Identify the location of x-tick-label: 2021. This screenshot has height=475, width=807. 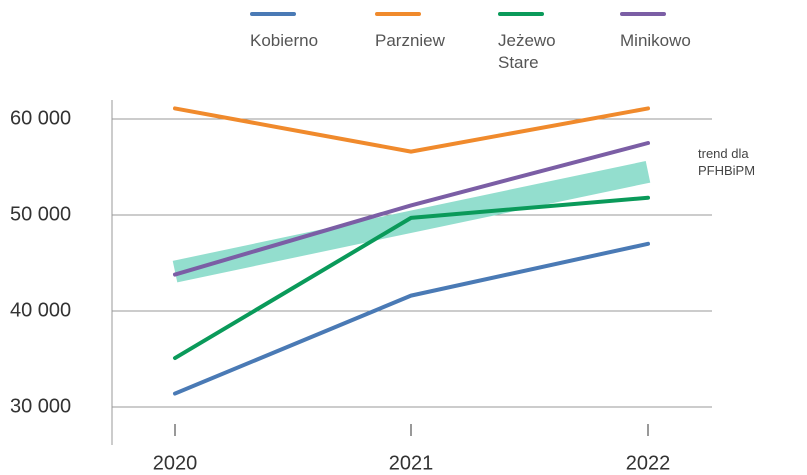
(411, 463).